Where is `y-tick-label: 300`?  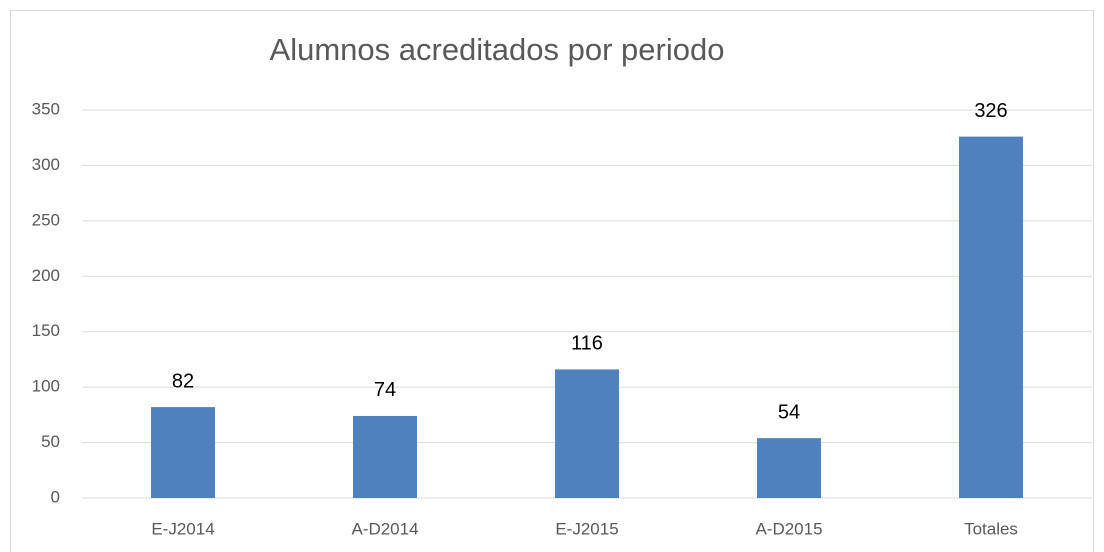
y-tick-label: 300 is located at coordinates (46, 164).